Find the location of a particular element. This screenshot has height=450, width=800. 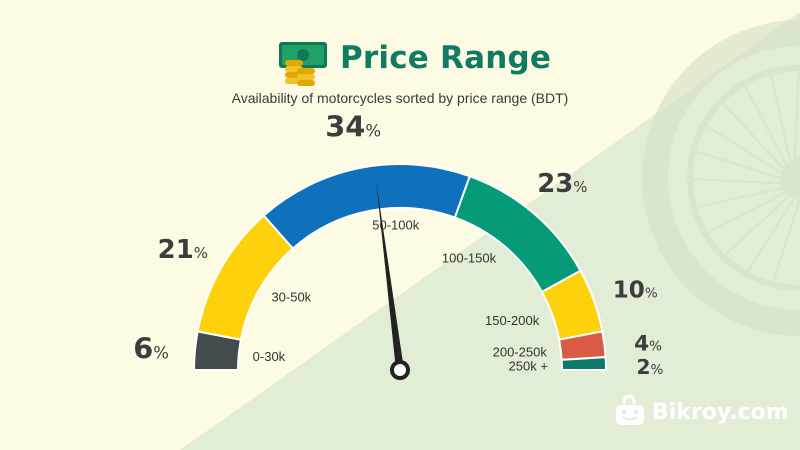

category-label-4: 150-200k is located at coordinates (512, 320).